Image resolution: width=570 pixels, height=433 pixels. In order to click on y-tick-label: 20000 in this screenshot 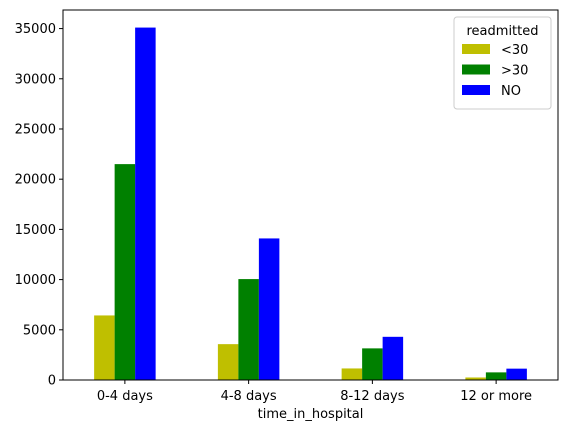, I will do `click(35, 180)`.